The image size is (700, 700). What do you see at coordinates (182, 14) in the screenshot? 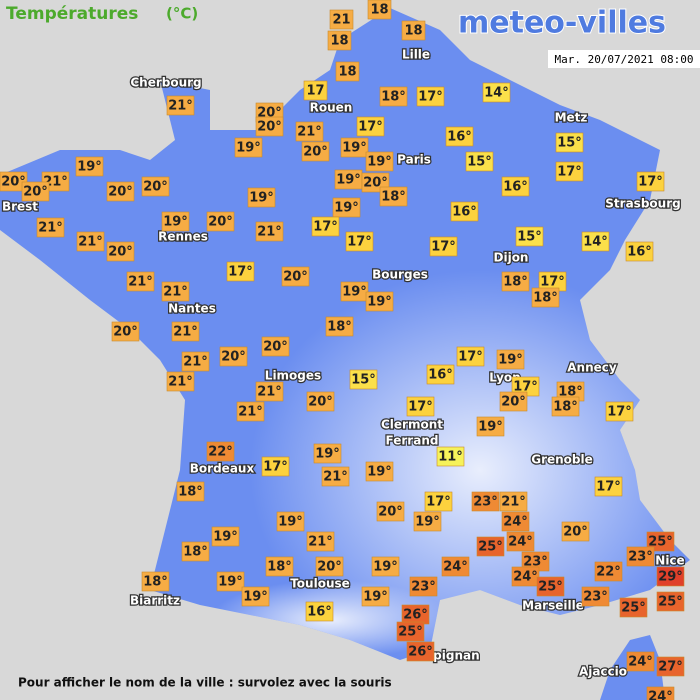
I see `unit: (°C)` at bounding box center [182, 14].